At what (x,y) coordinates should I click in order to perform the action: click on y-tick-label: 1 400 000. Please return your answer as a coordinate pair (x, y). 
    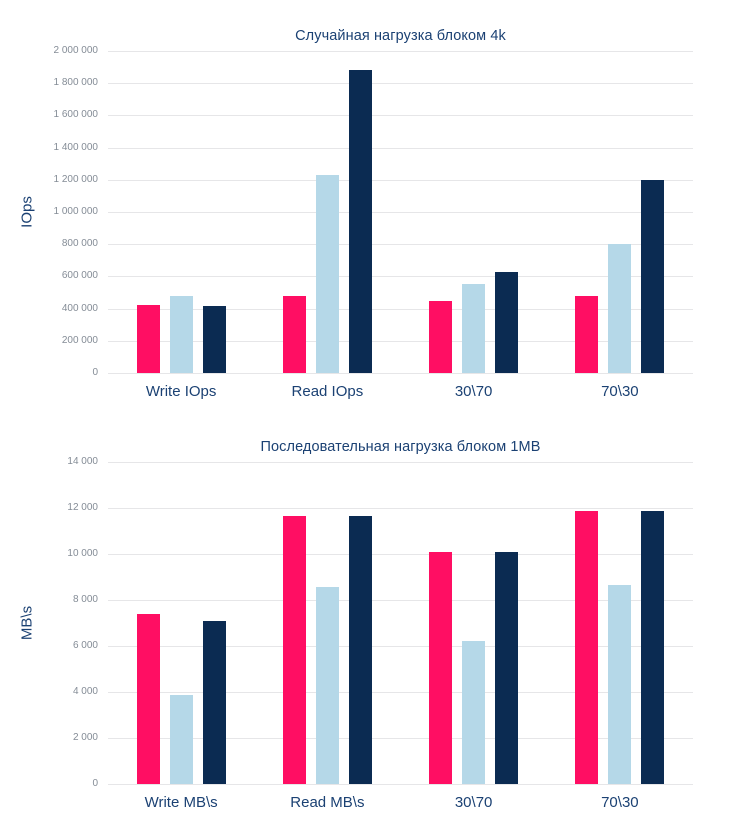
    Looking at the image, I should click on (76, 147).